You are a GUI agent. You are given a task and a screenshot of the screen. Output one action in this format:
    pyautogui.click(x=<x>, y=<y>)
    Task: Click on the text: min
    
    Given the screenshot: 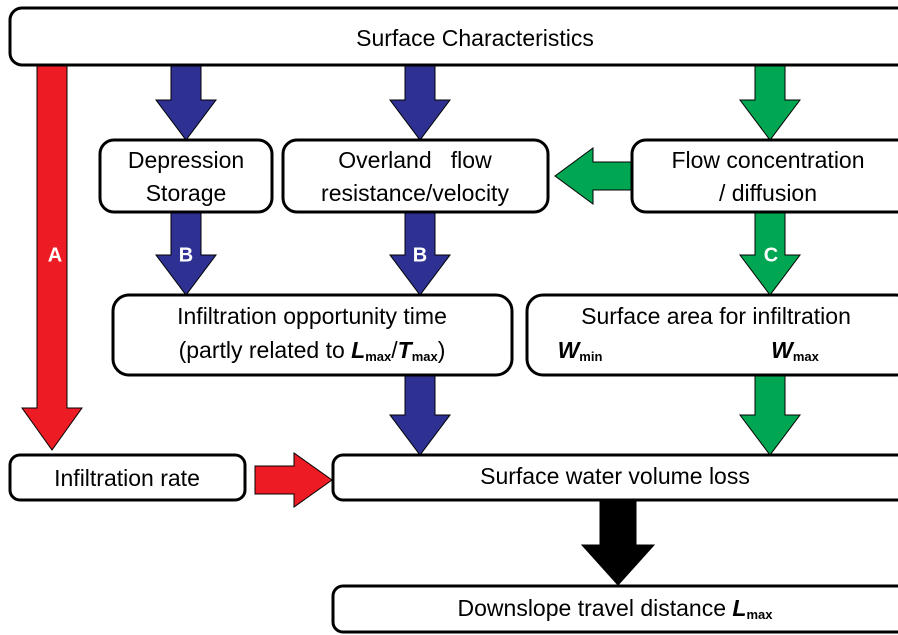 What is the action you would take?
    pyautogui.click(x=590, y=356)
    